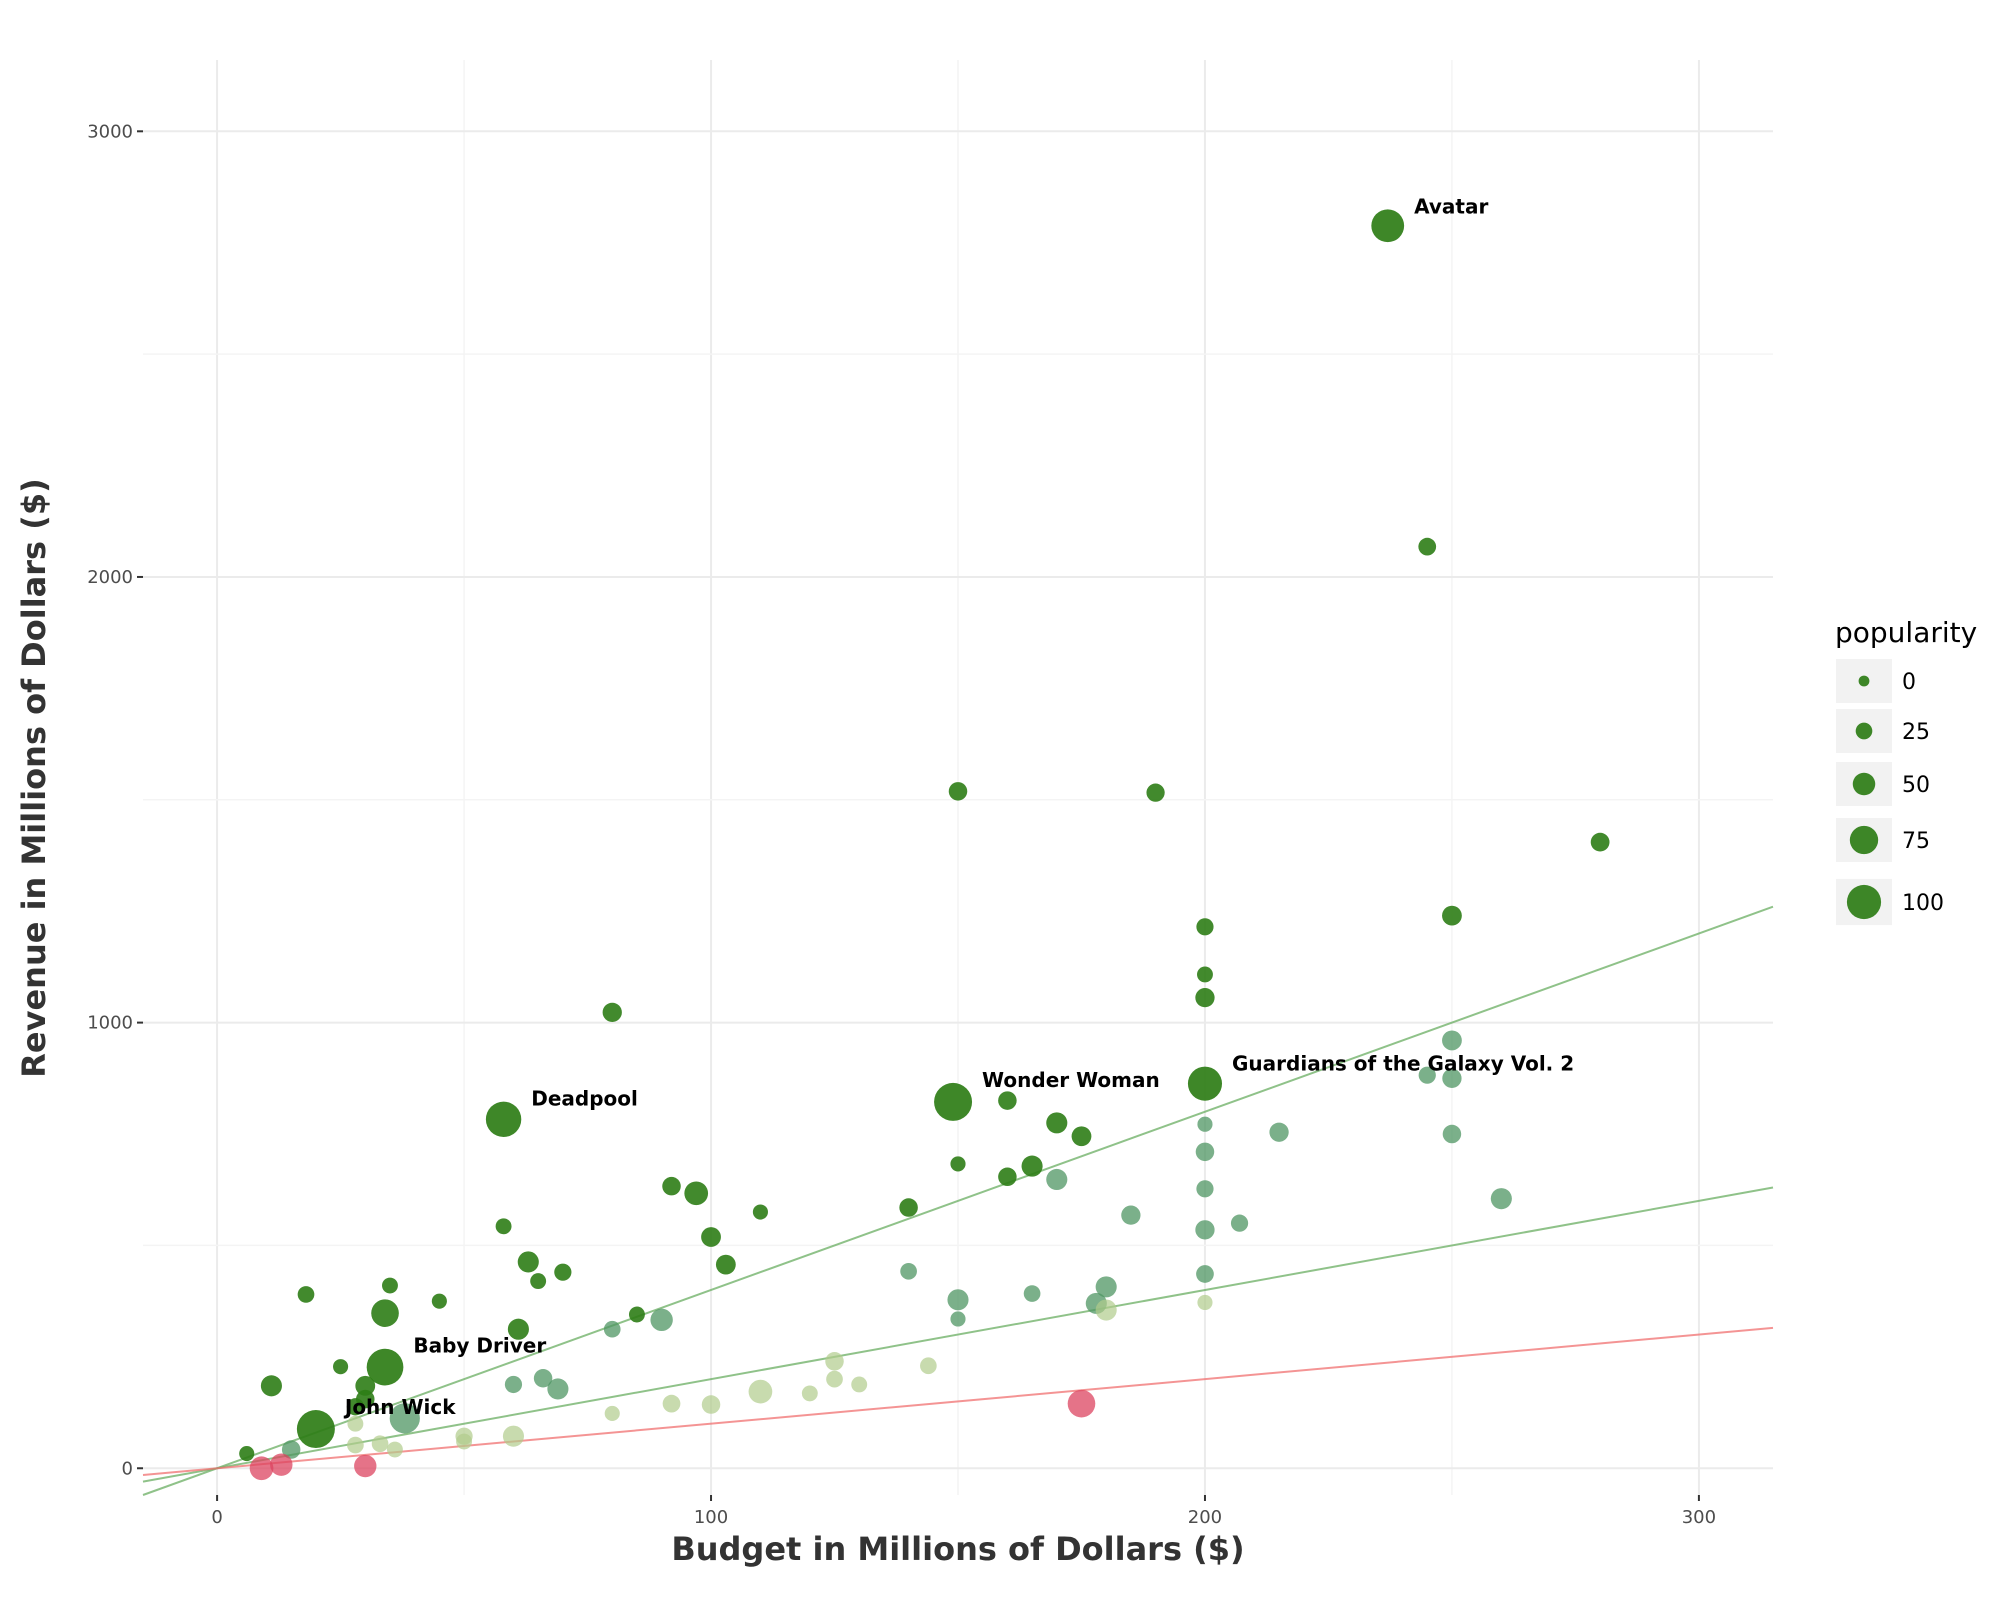 The height and width of the screenshot is (1604, 2000). Describe the element at coordinates (1205, 1517) in the screenshot. I see `x-tick-label: 200` at that location.